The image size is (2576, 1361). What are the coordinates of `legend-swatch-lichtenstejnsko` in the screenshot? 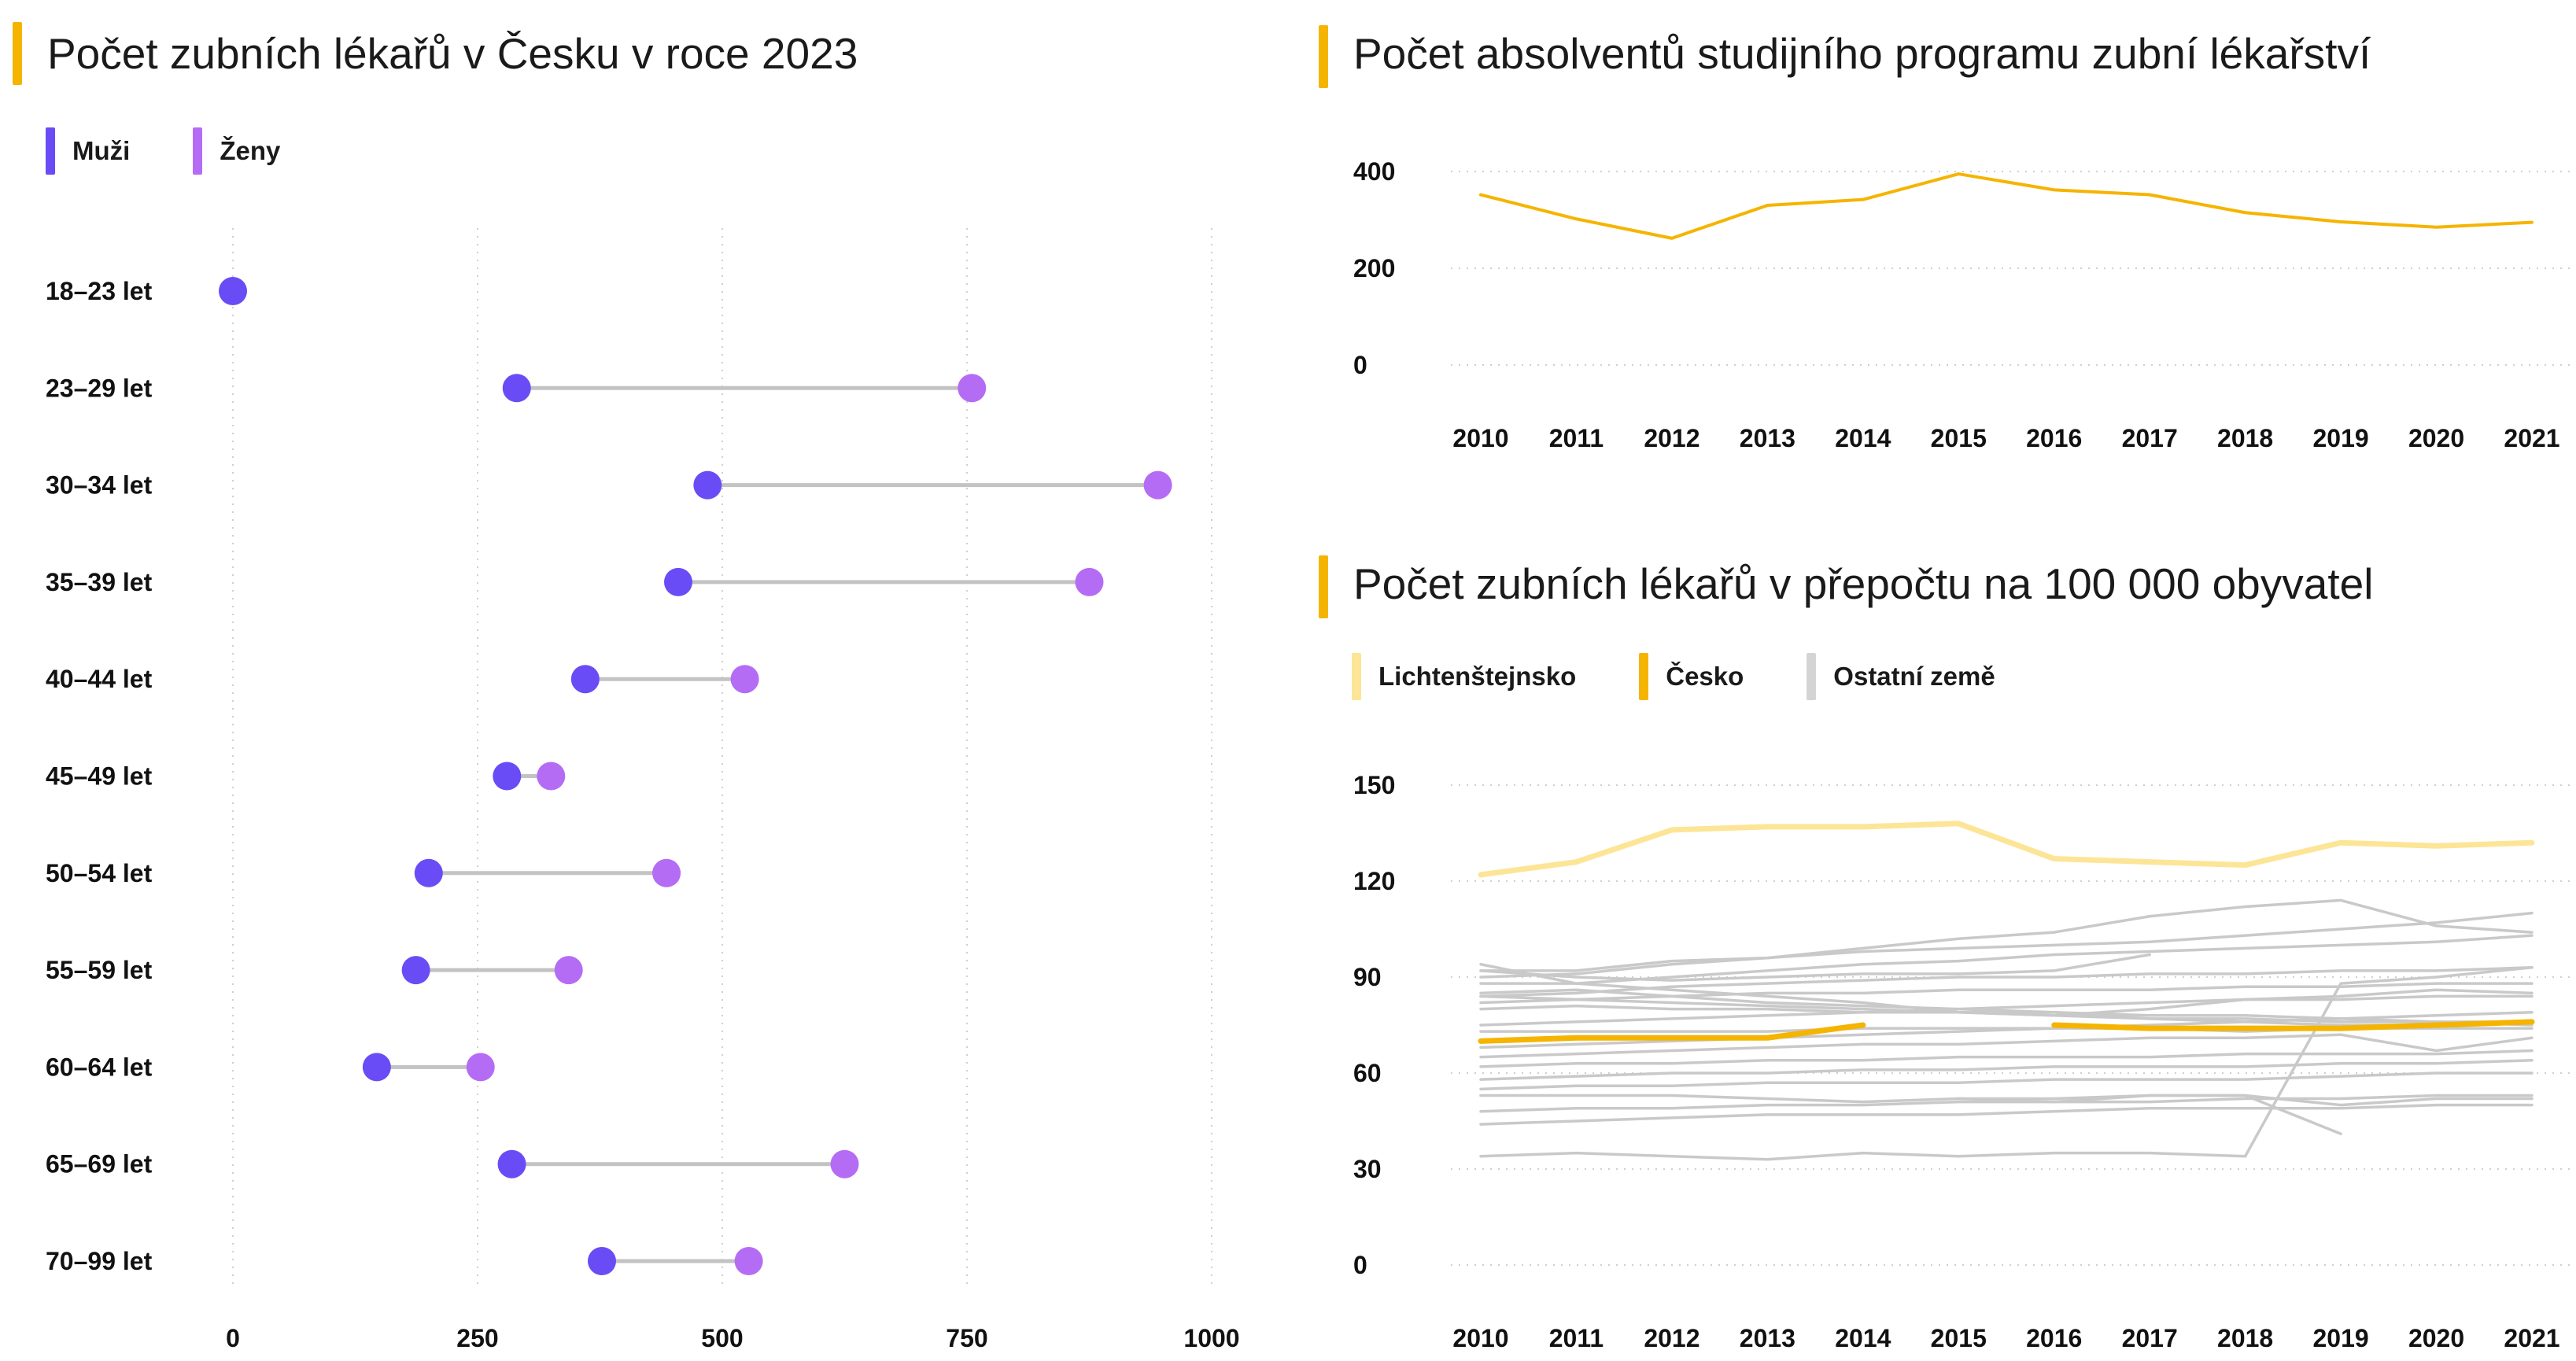 It's located at (1356, 676).